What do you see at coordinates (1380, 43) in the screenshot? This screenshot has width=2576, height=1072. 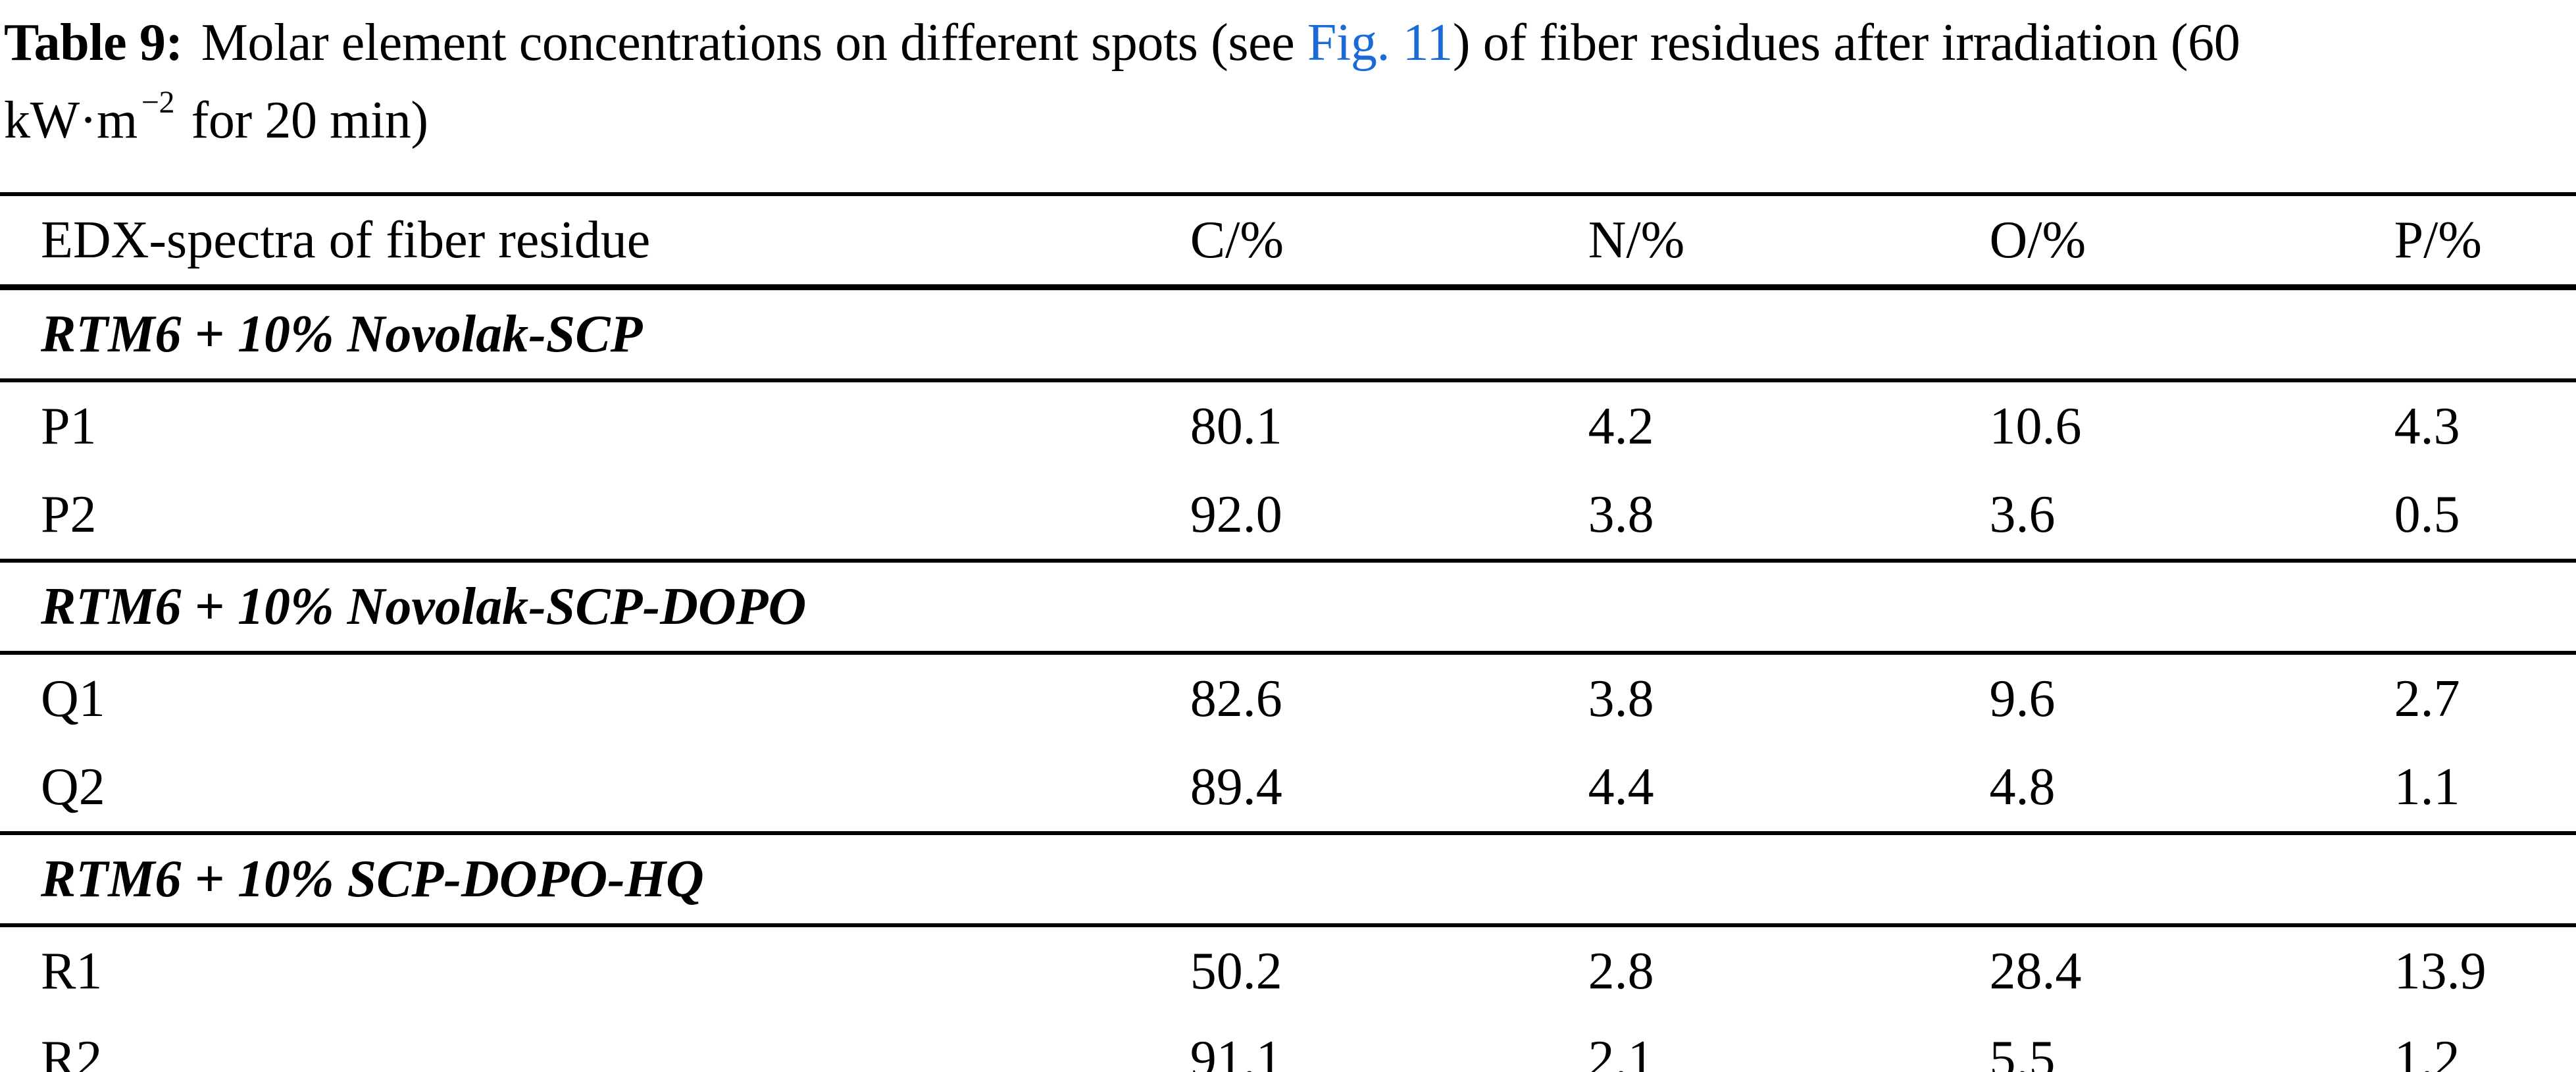 I see `figure-11-link: Fig. 11` at bounding box center [1380, 43].